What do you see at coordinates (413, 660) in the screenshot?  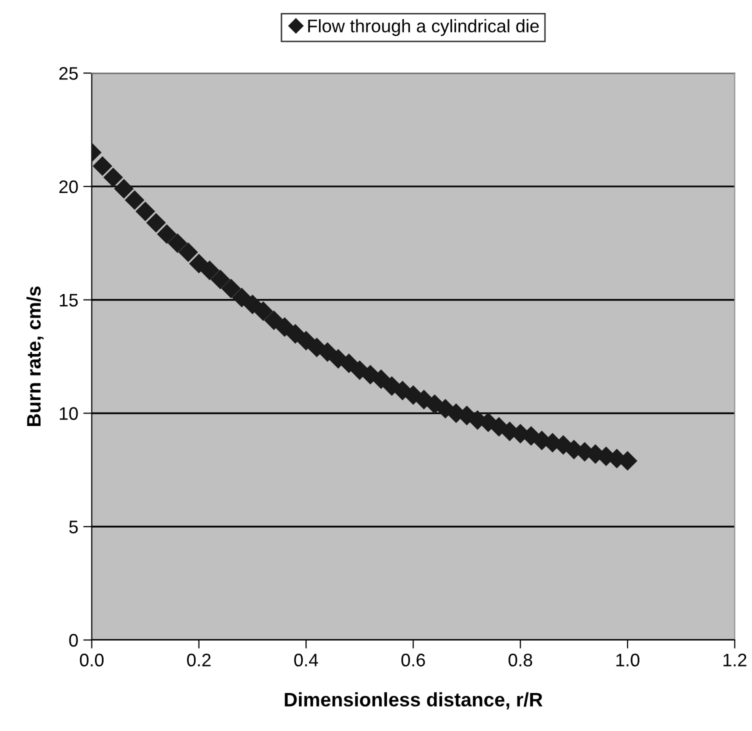 I see `x-tick-label: 0.6` at bounding box center [413, 660].